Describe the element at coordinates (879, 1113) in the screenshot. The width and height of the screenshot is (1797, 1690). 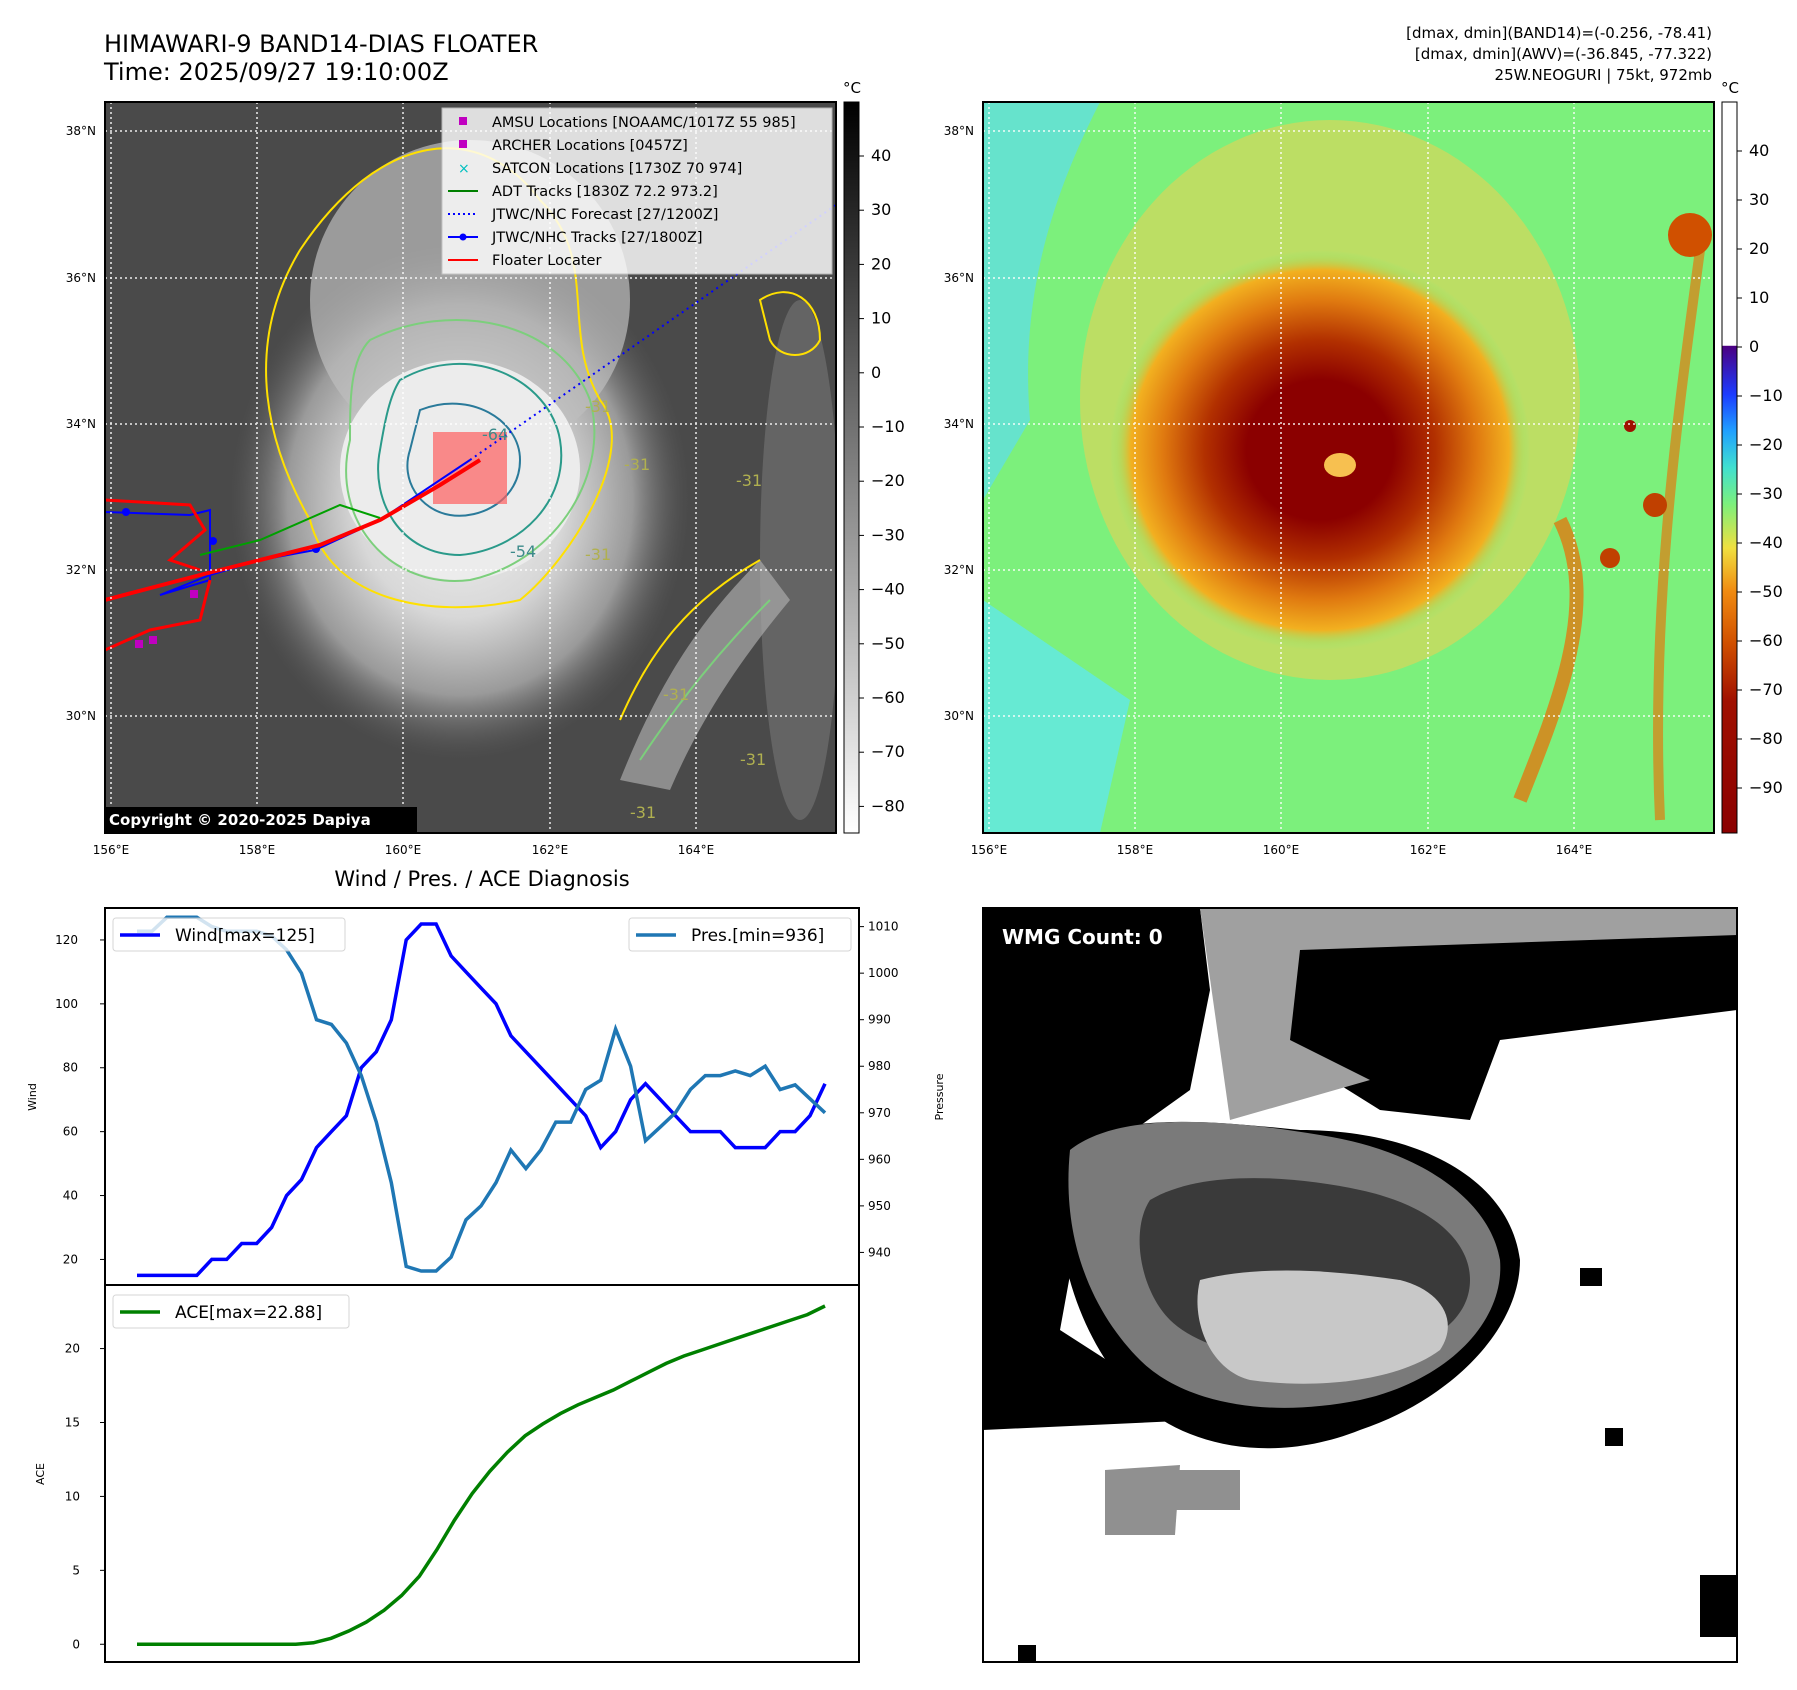
I see `pressure-tick-label: 970` at that location.